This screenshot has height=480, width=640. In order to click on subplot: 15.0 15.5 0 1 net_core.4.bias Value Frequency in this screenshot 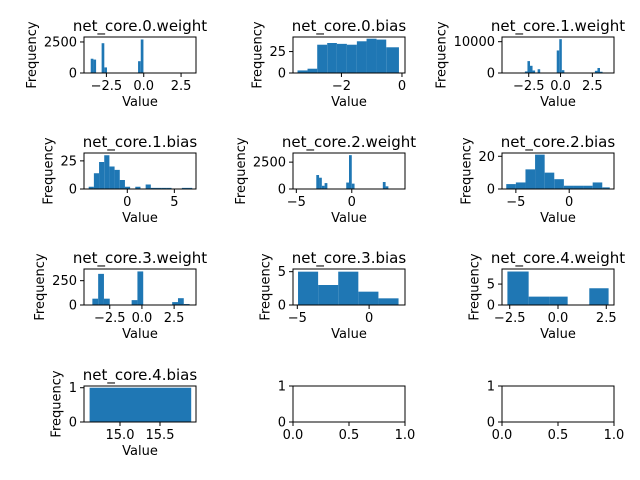, I will do `click(124, 412)`.